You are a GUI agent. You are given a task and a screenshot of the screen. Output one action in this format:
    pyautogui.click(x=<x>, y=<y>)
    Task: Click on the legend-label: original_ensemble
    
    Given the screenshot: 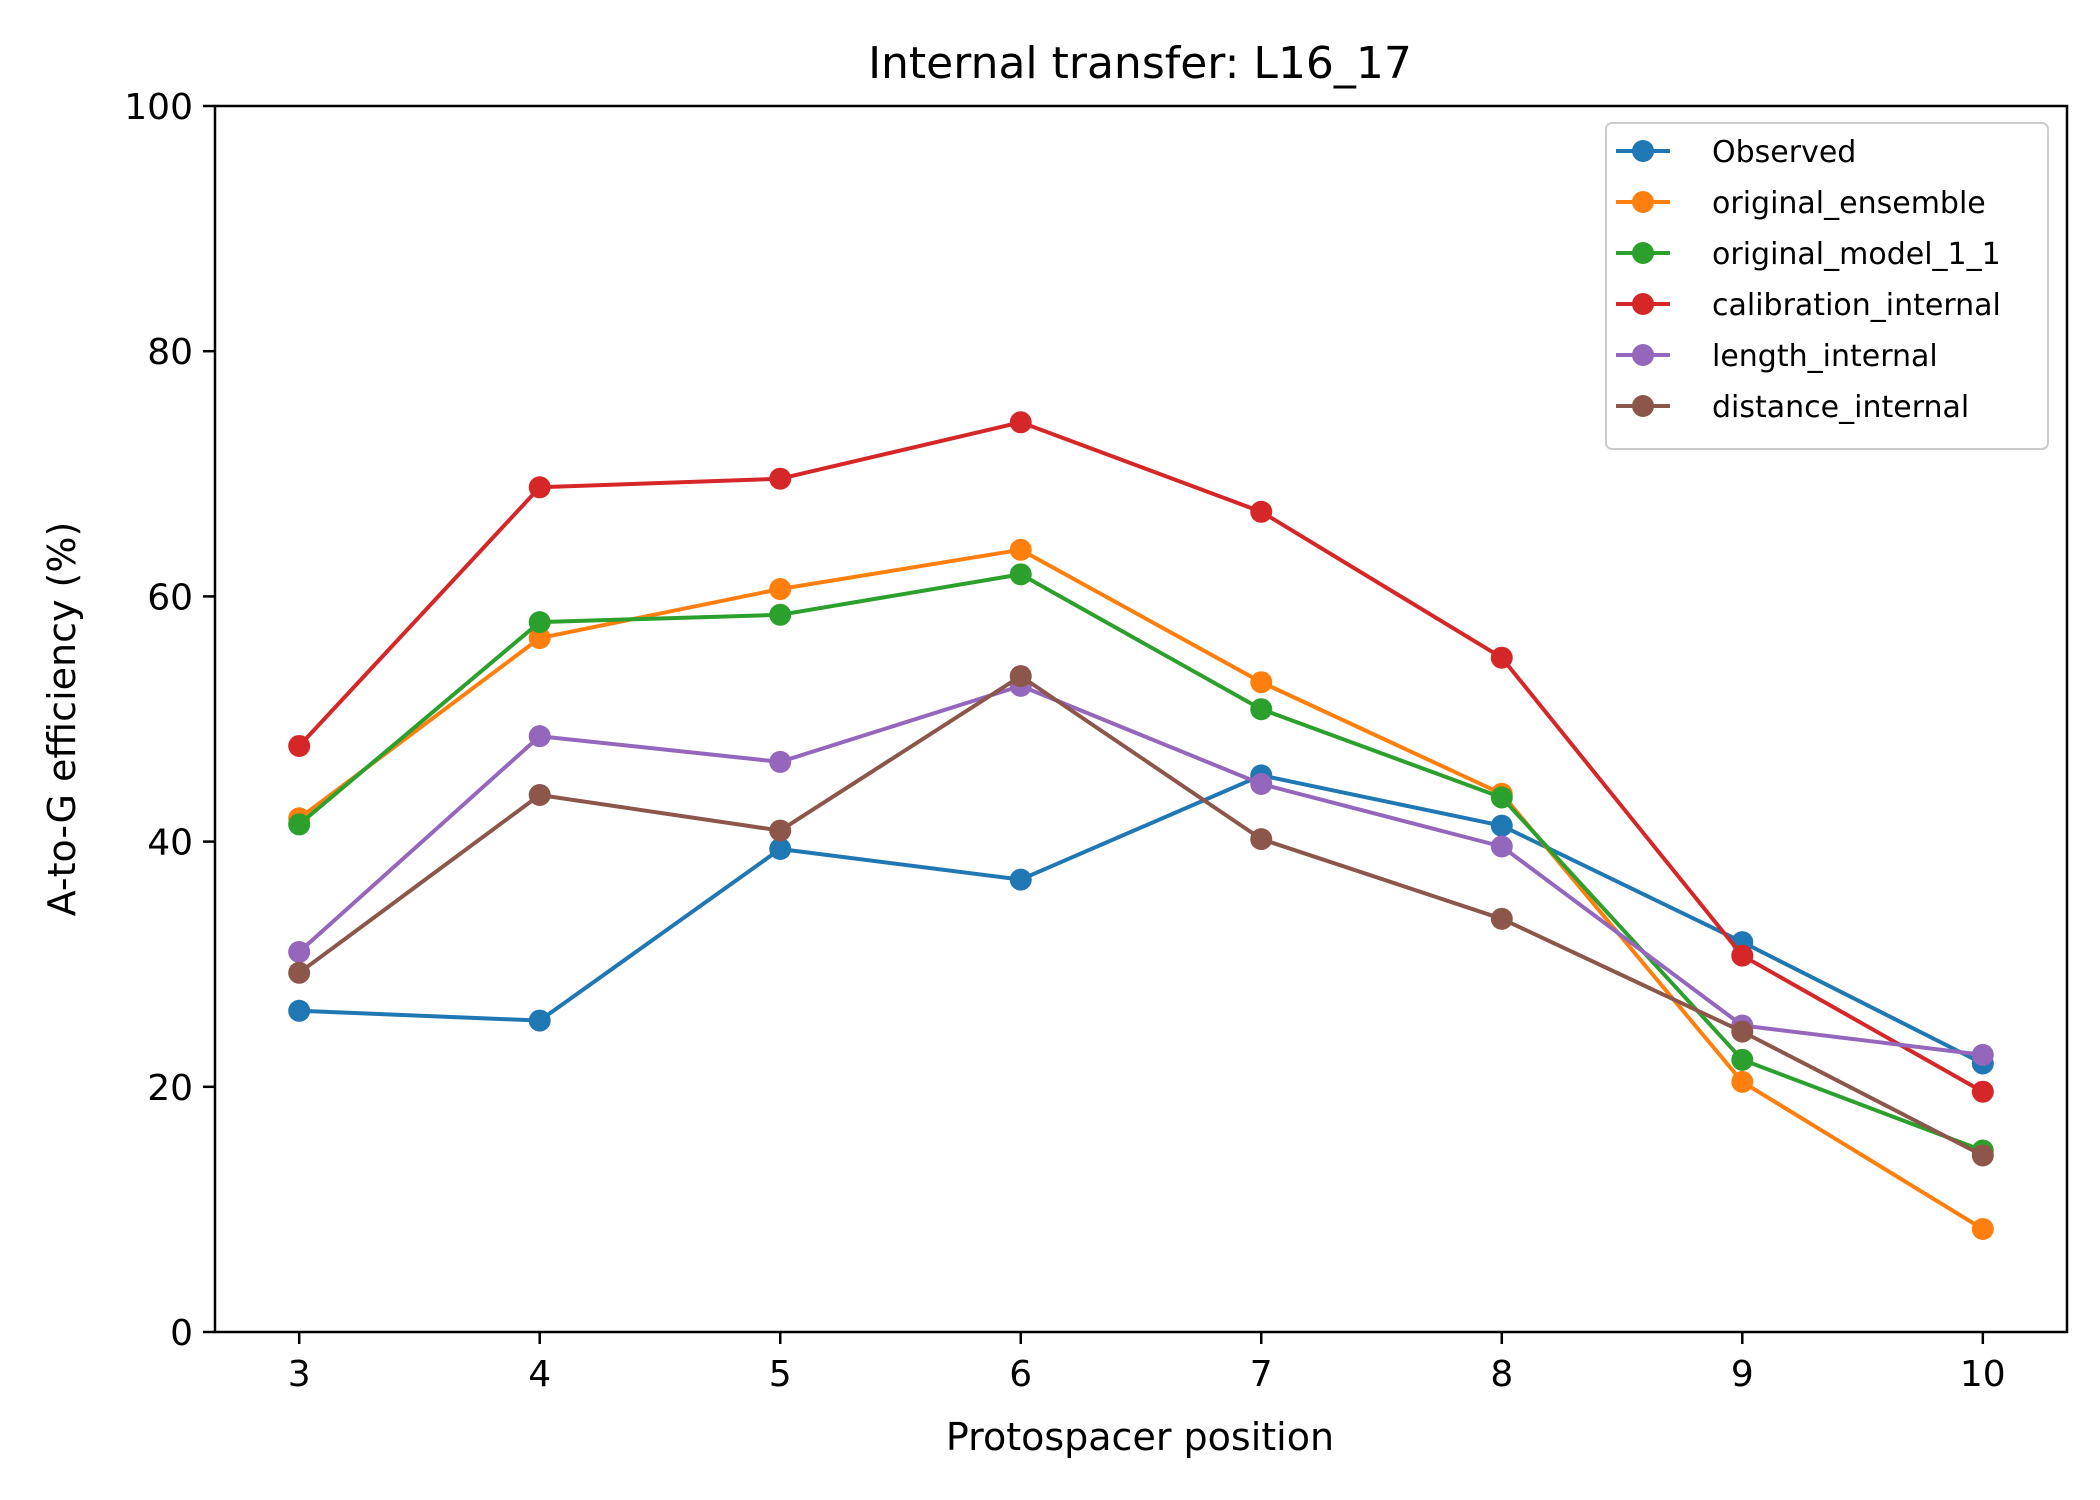 What is the action you would take?
    pyautogui.click(x=1849, y=203)
    